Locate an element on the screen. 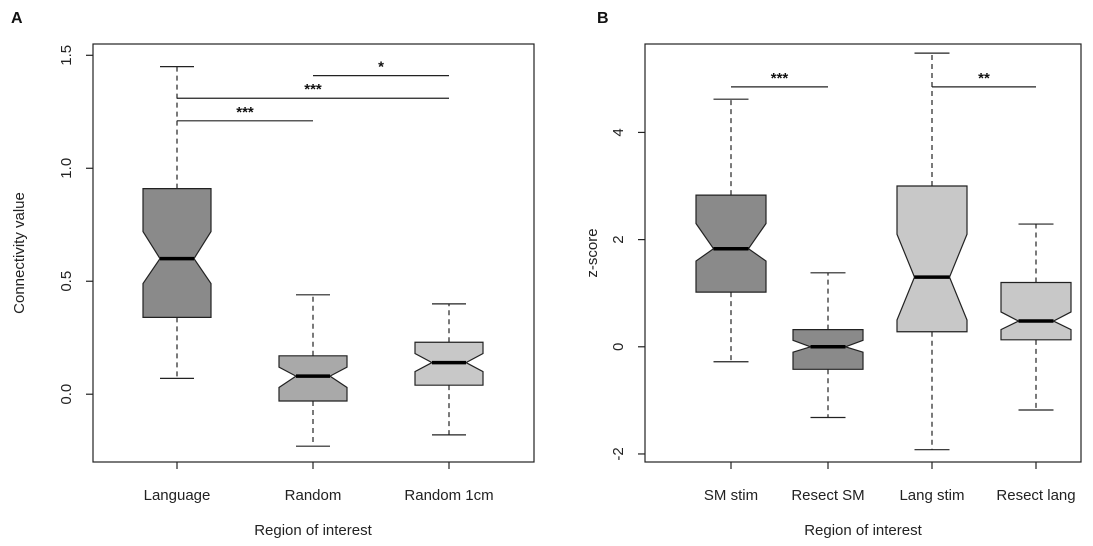  y-axis-label-a: Connectivity value is located at coordinates (19, 253).